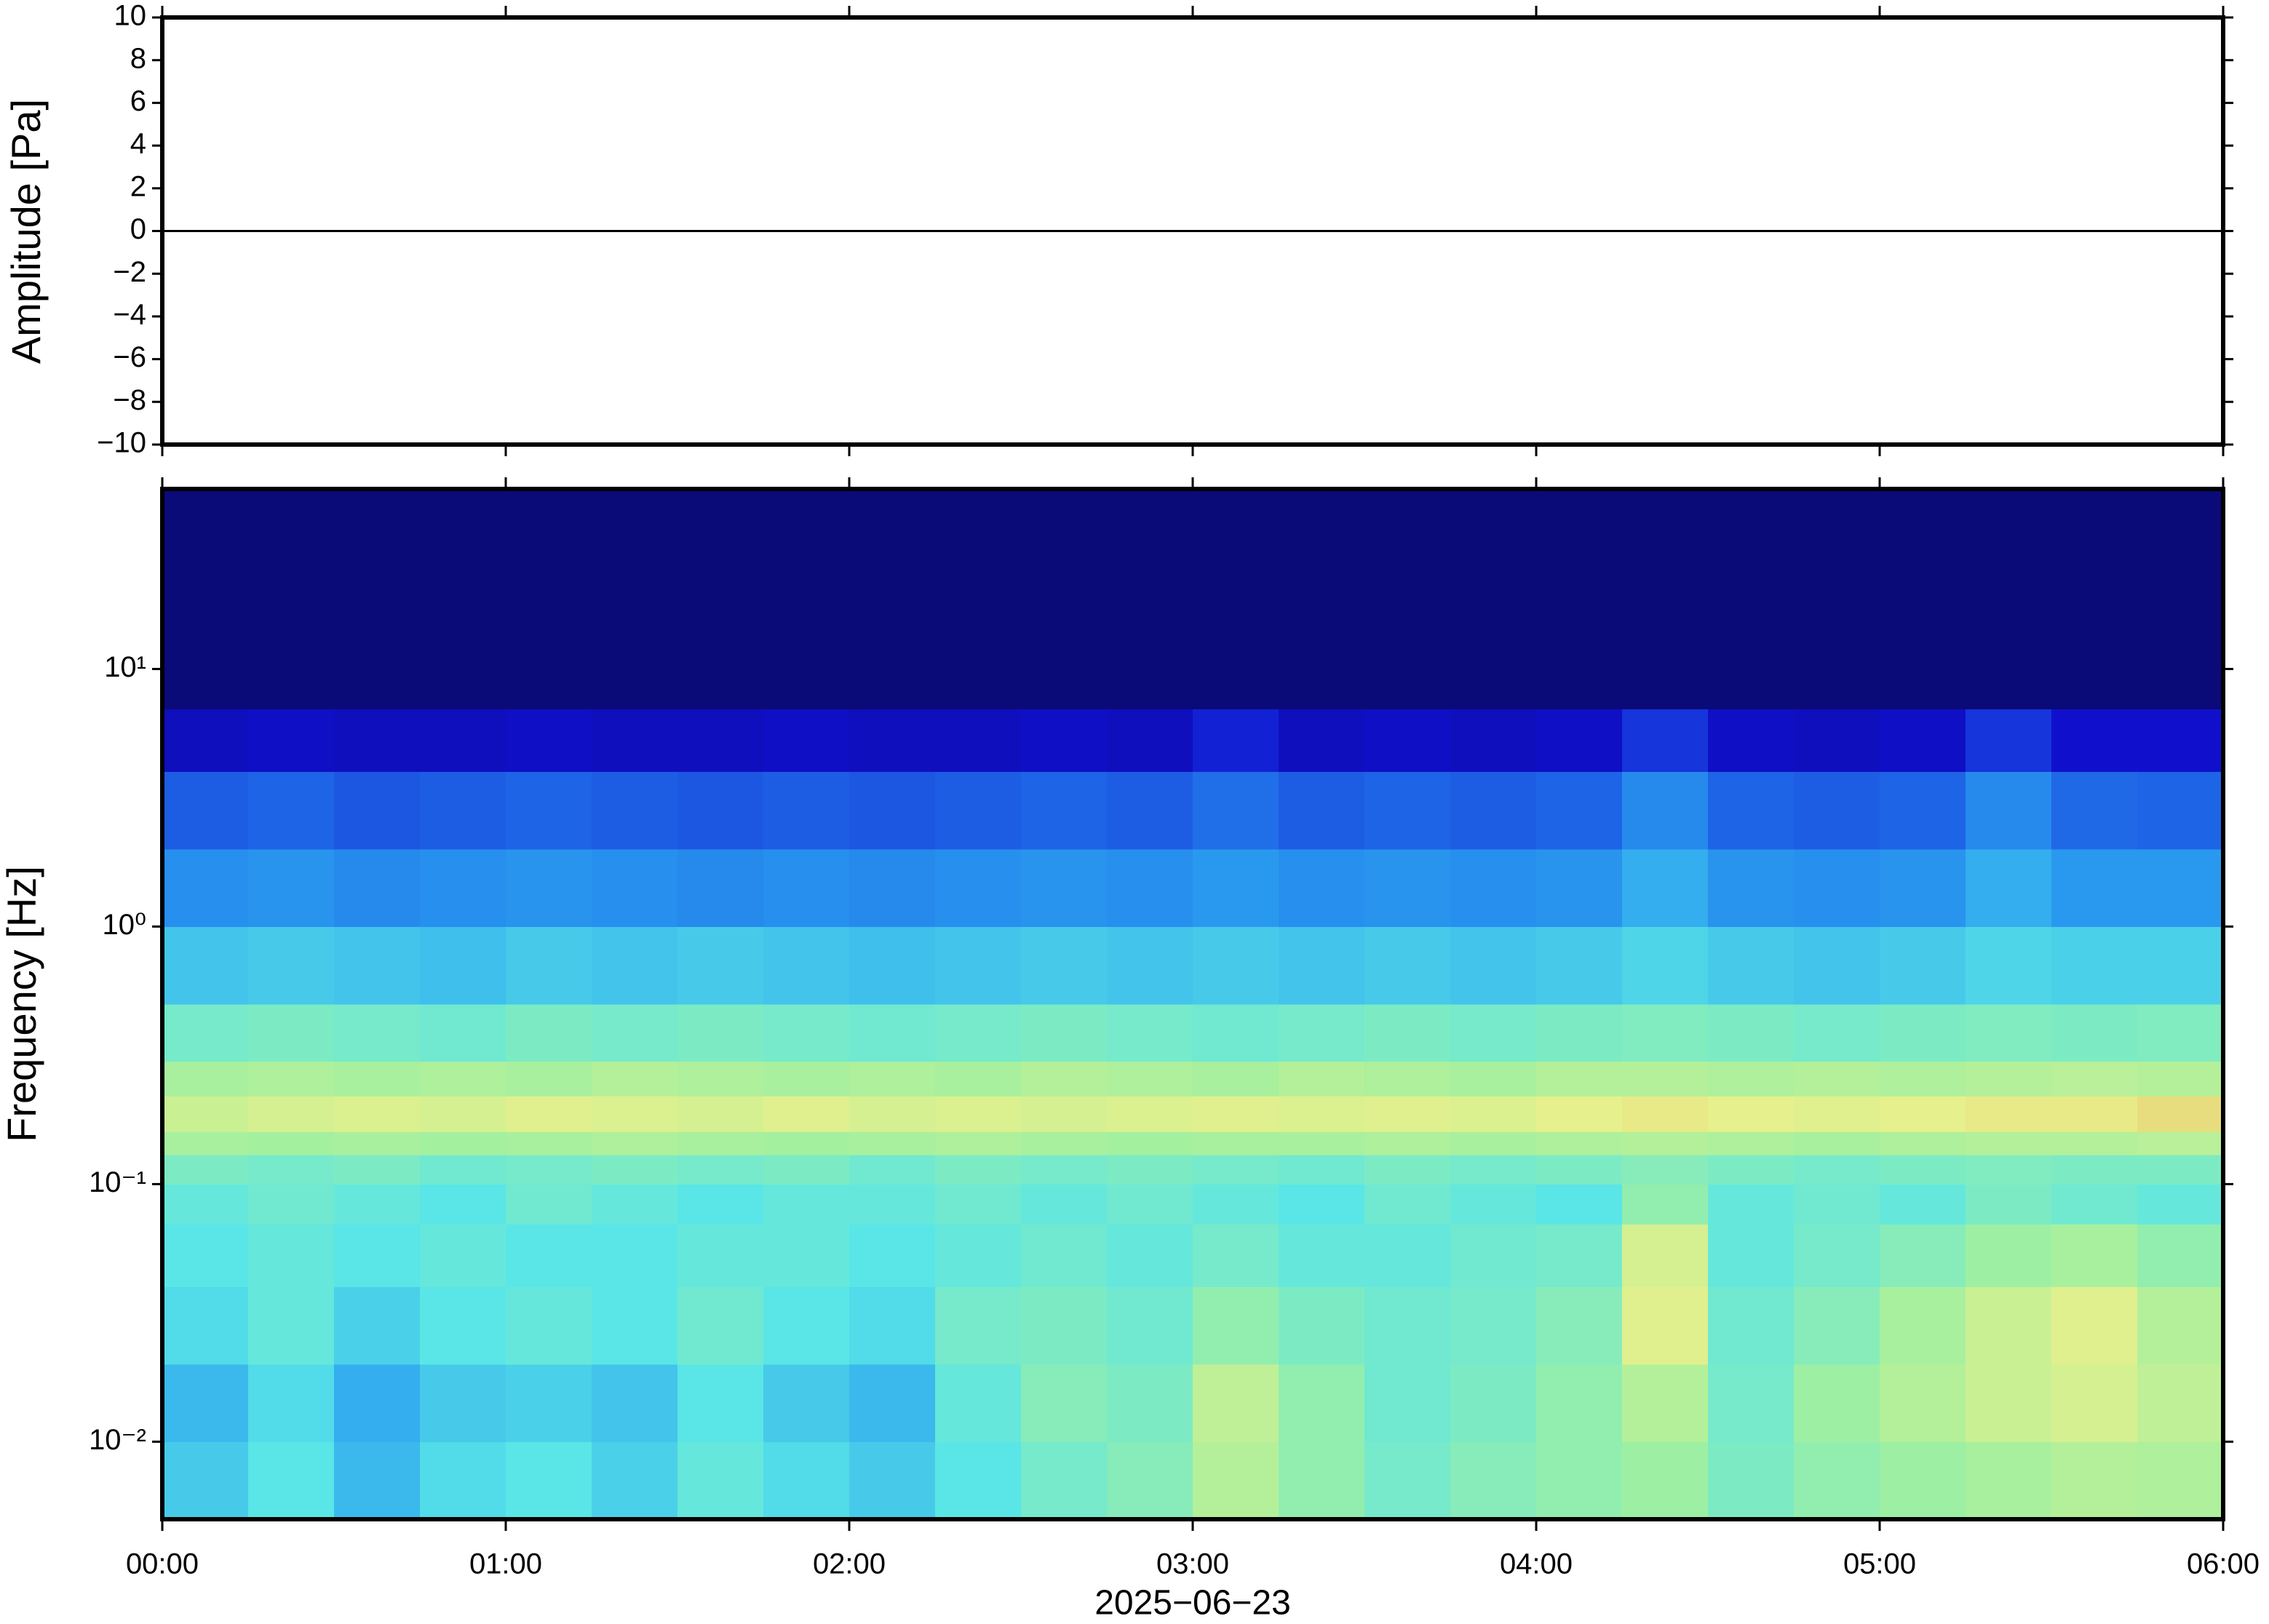 The height and width of the screenshot is (1624, 2269). What do you see at coordinates (138, 58) in the screenshot?
I see `y-tick-label: 8` at bounding box center [138, 58].